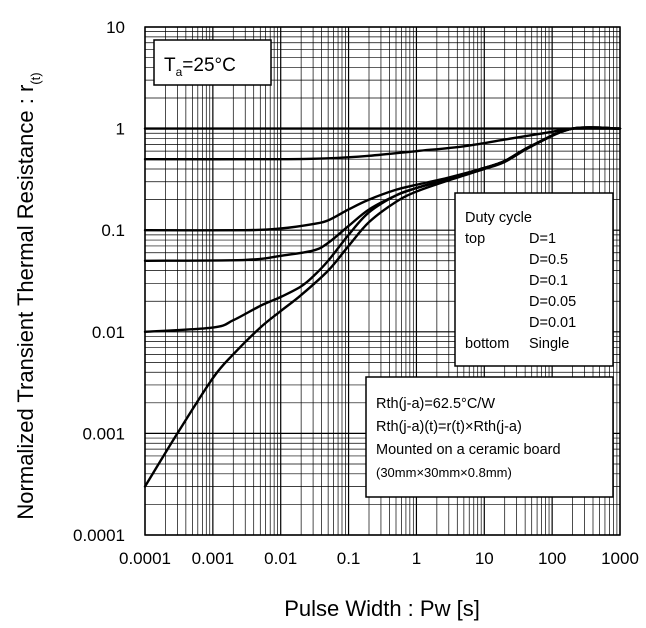 The image size is (646, 628). I want to click on y-tick-label: 0.0001, so click(99, 535).